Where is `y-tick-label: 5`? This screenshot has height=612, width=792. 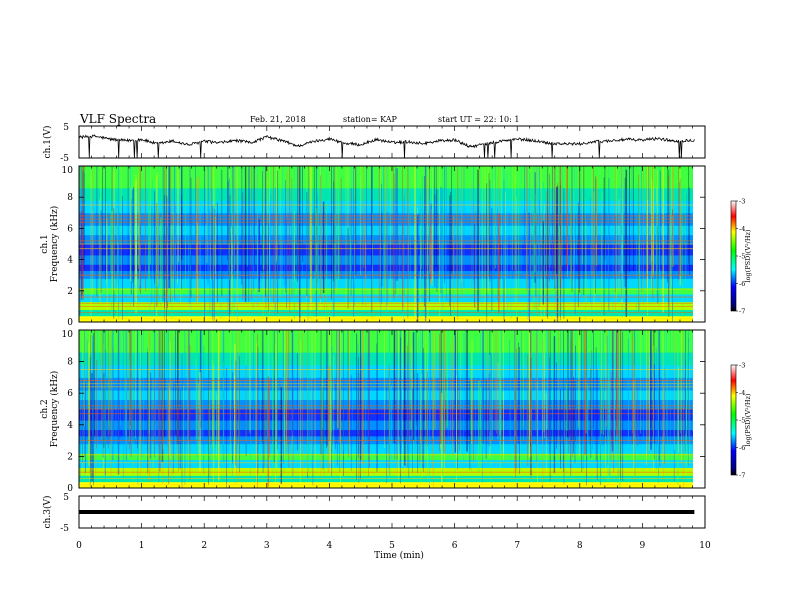
y-tick-label: 5 is located at coordinates (66, 498).